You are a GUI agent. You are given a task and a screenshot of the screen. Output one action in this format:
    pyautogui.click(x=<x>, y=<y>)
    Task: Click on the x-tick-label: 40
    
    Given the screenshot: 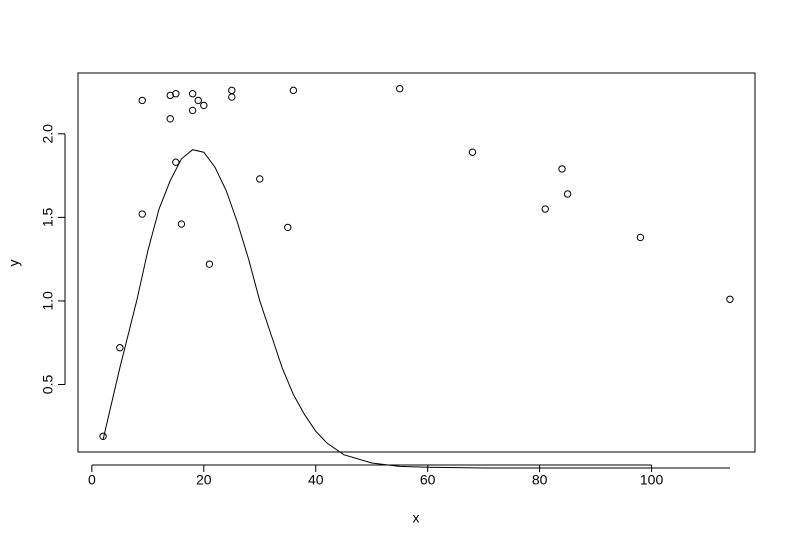 What is the action you would take?
    pyautogui.click(x=316, y=480)
    